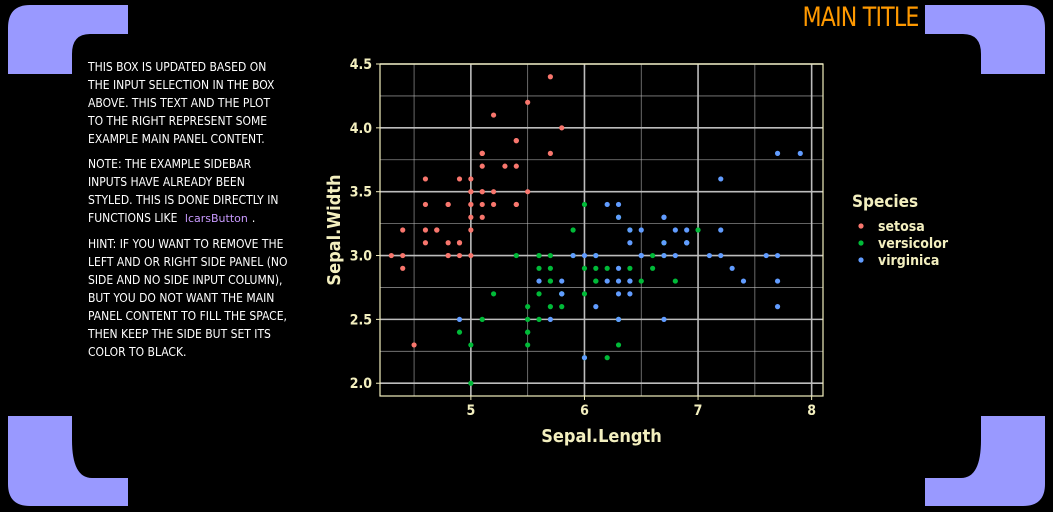 This screenshot has height=512, width=1053. I want to click on y-tick-label: 2.0, so click(361, 384).